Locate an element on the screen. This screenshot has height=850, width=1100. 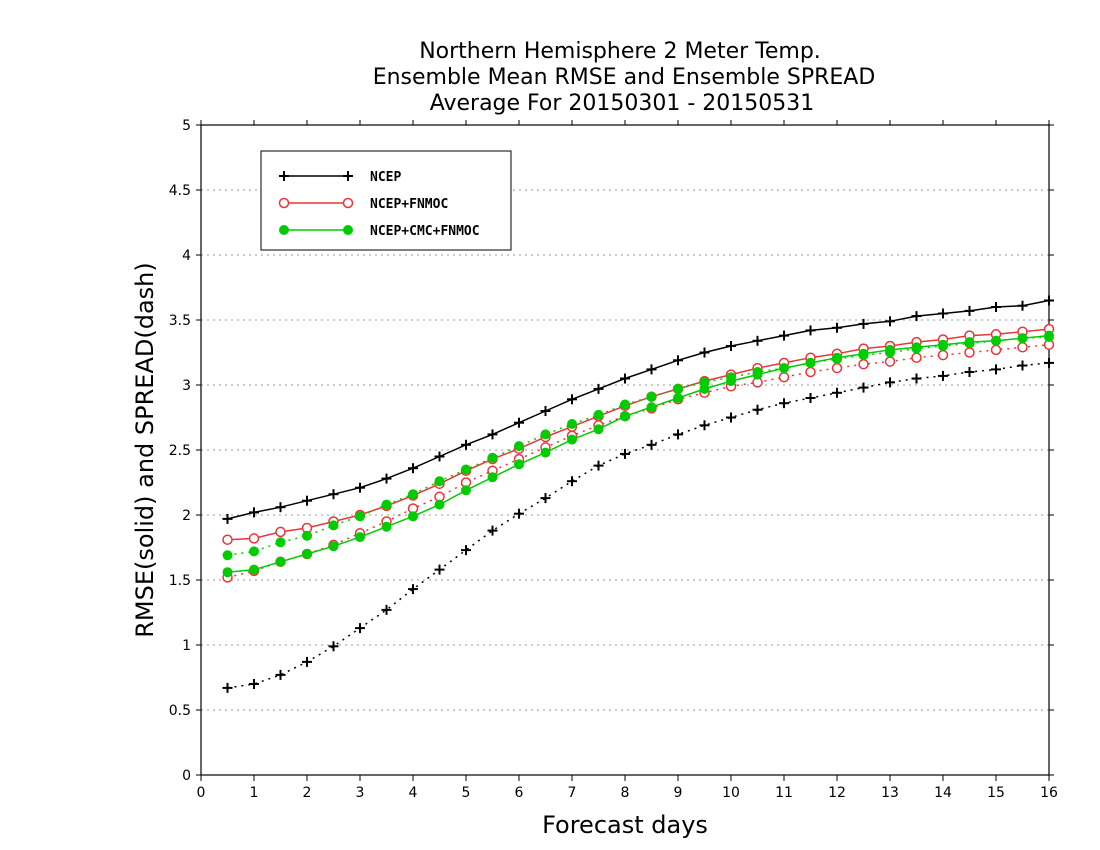
title-line-2: Ensemble Mean RMSE and Ensemble SPREAD is located at coordinates (624, 77).